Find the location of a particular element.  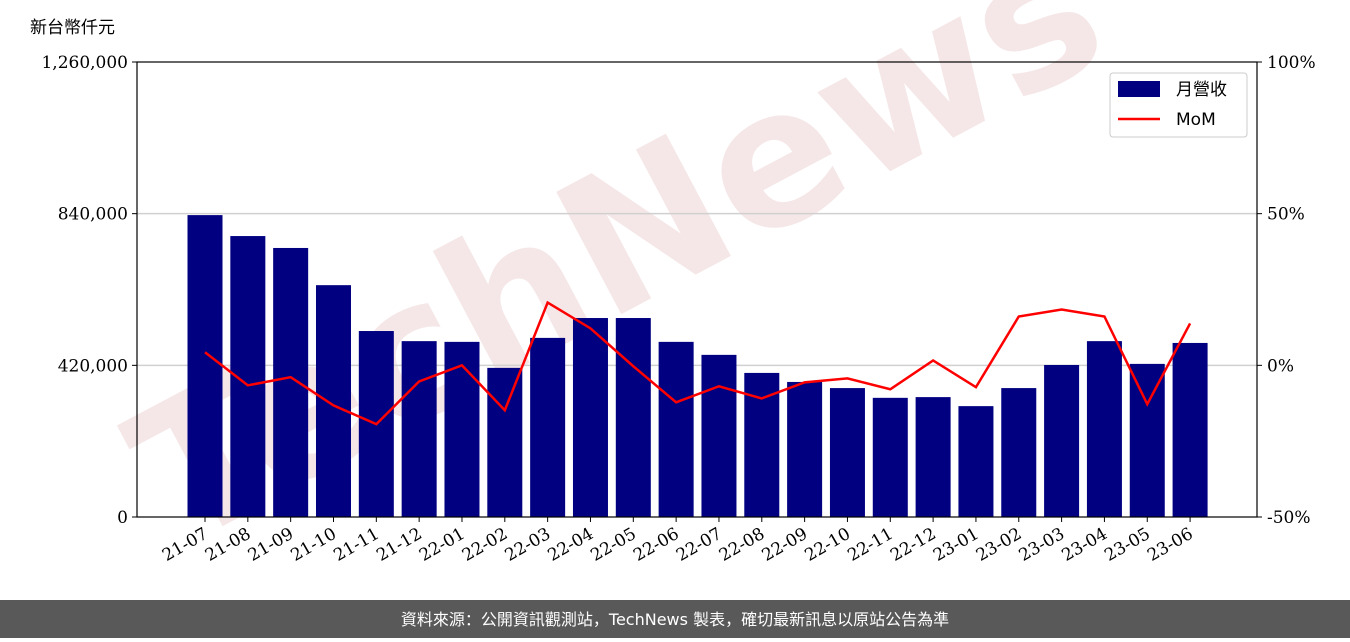

y-tick-label: 420,000 is located at coordinates (93, 366).